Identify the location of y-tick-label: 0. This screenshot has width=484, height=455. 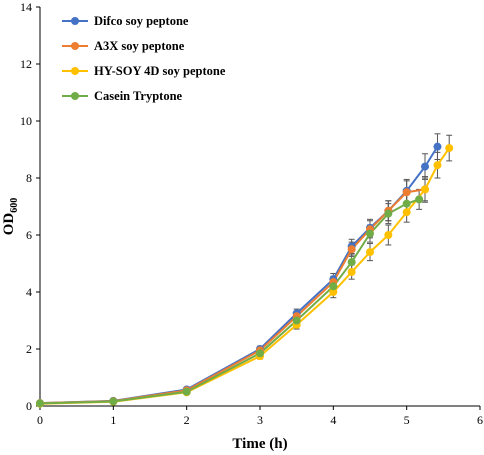
(29, 406).